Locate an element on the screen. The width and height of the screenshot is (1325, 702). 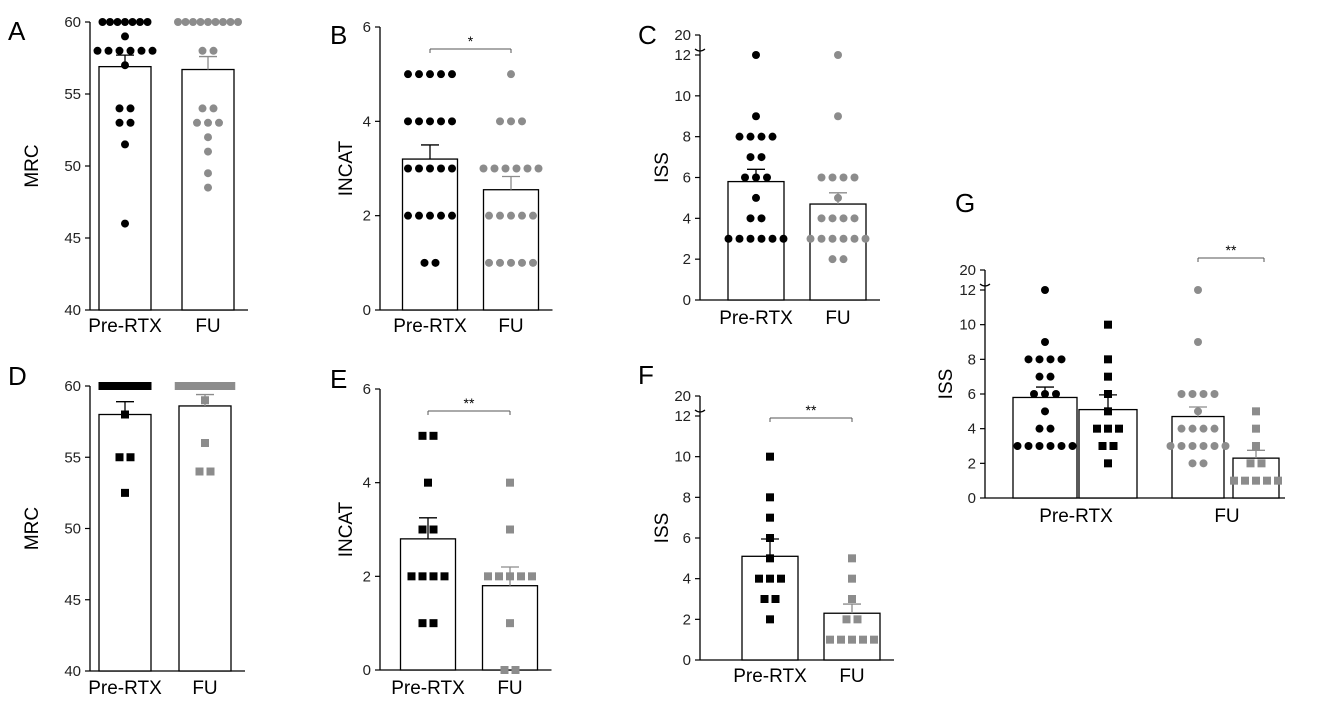
chart-panel-c: 20 0 2 4 6 8 10 12 ISS Pre-RTX FU is located at coordinates (766, 178).